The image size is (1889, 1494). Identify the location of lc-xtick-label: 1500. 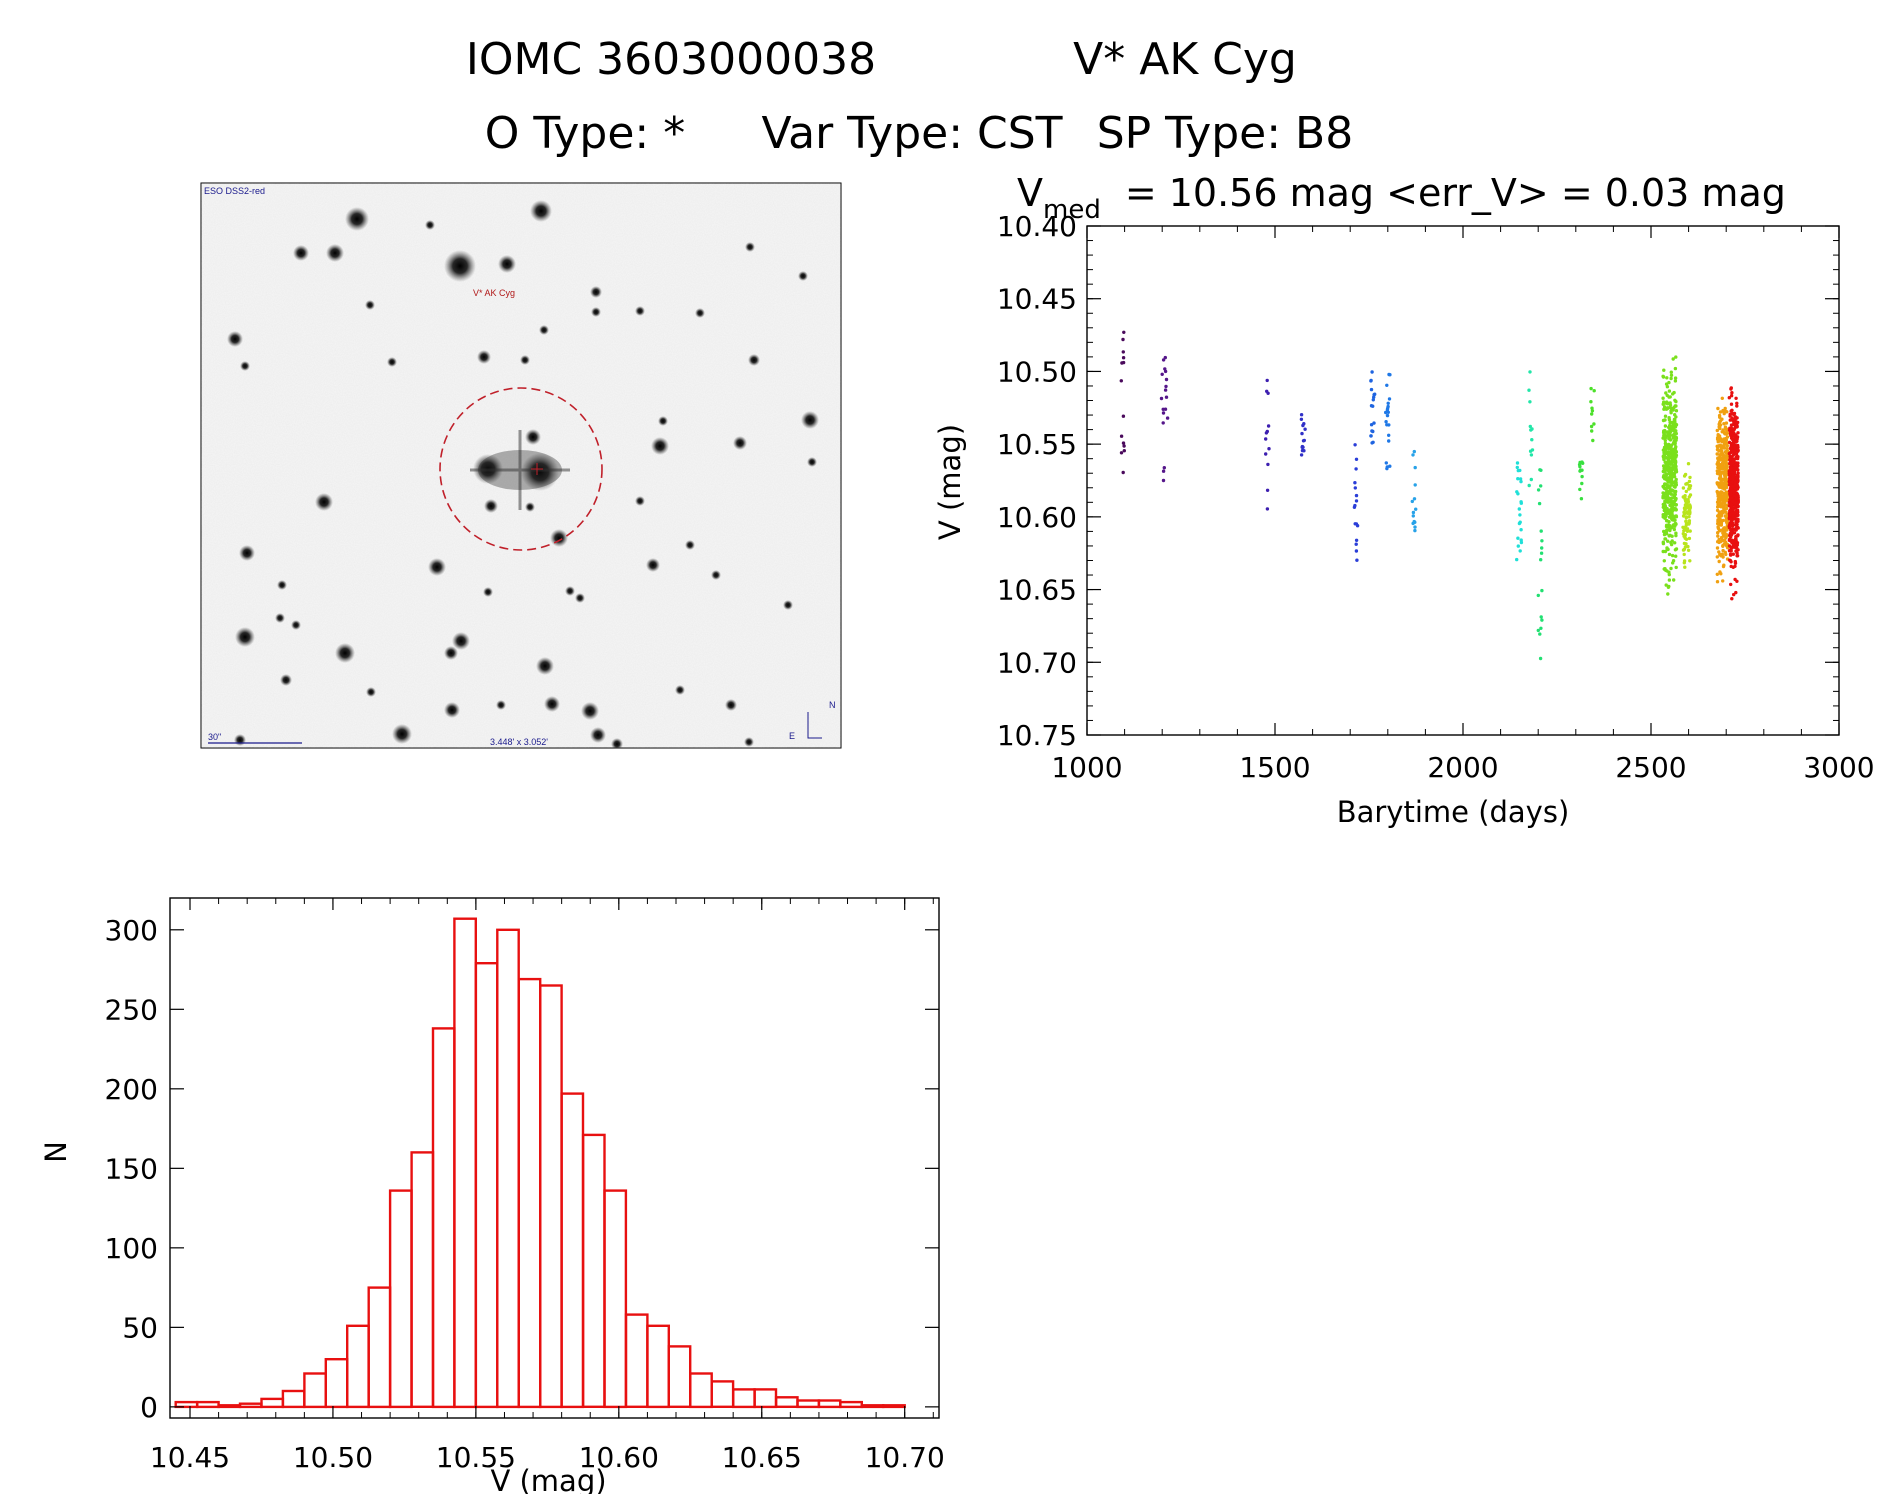
(1274, 767).